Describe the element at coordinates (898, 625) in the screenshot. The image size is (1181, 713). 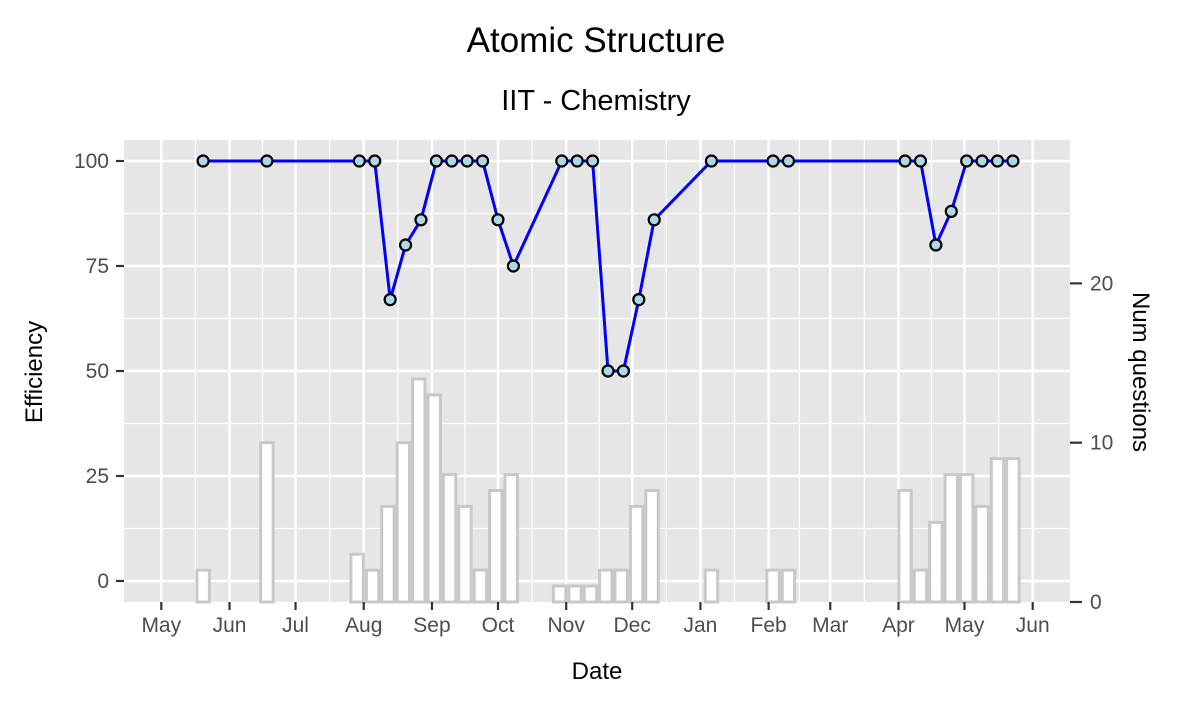
I see `x-tick-label: Apr` at that location.